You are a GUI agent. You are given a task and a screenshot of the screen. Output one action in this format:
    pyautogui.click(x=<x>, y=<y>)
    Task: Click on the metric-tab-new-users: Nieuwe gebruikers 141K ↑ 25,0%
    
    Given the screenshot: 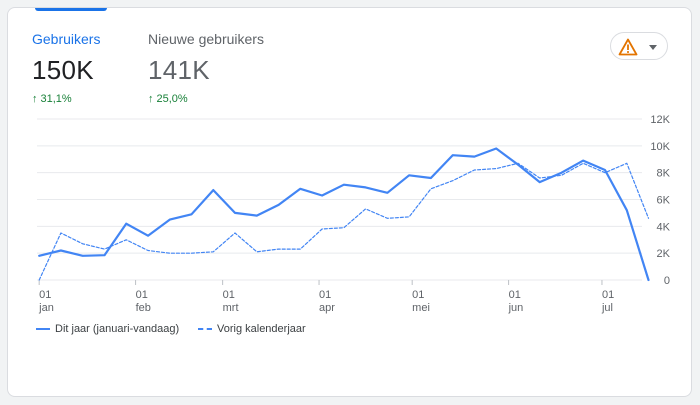 What is the action you would take?
    pyautogui.click(x=206, y=68)
    